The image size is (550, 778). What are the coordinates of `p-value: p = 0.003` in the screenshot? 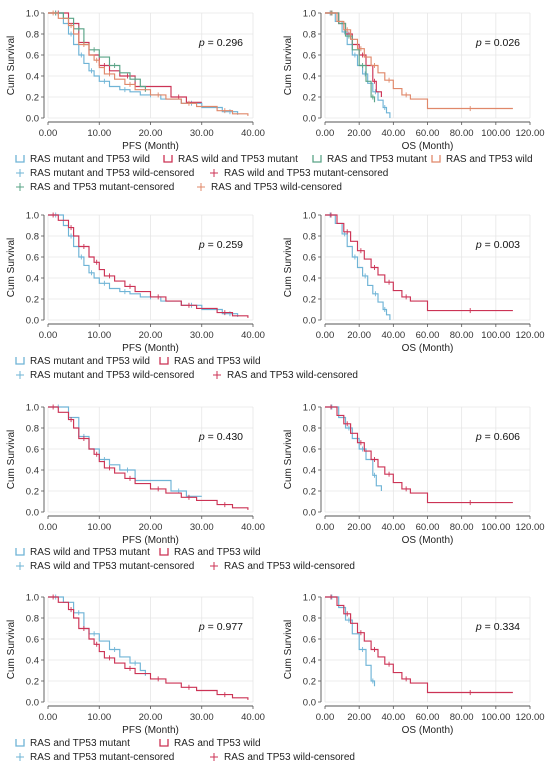 It's located at (497, 245).